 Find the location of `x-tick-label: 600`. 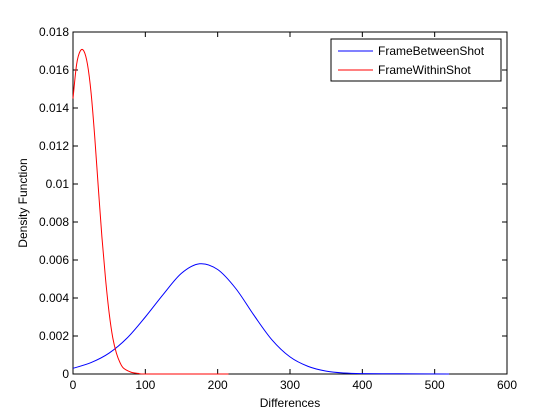

x-tick-label: 600 is located at coordinates (507, 385).